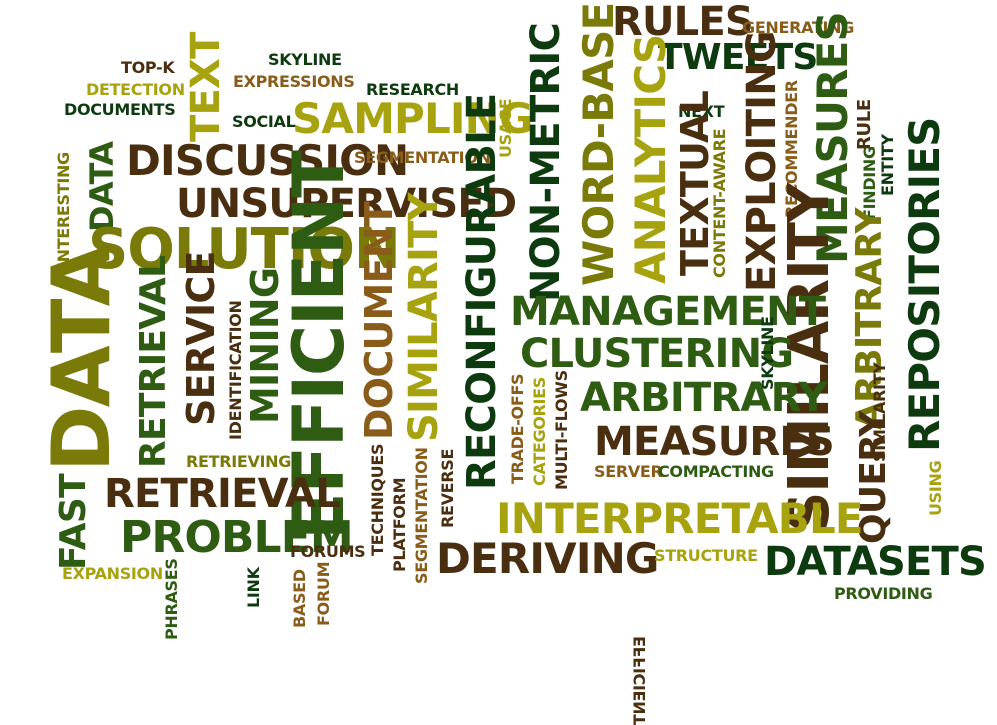 The width and height of the screenshot is (997, 725). Describe the element at coordinates (875, 562) in the screenshot. I see `word-datasets: DATASETS` at that location.